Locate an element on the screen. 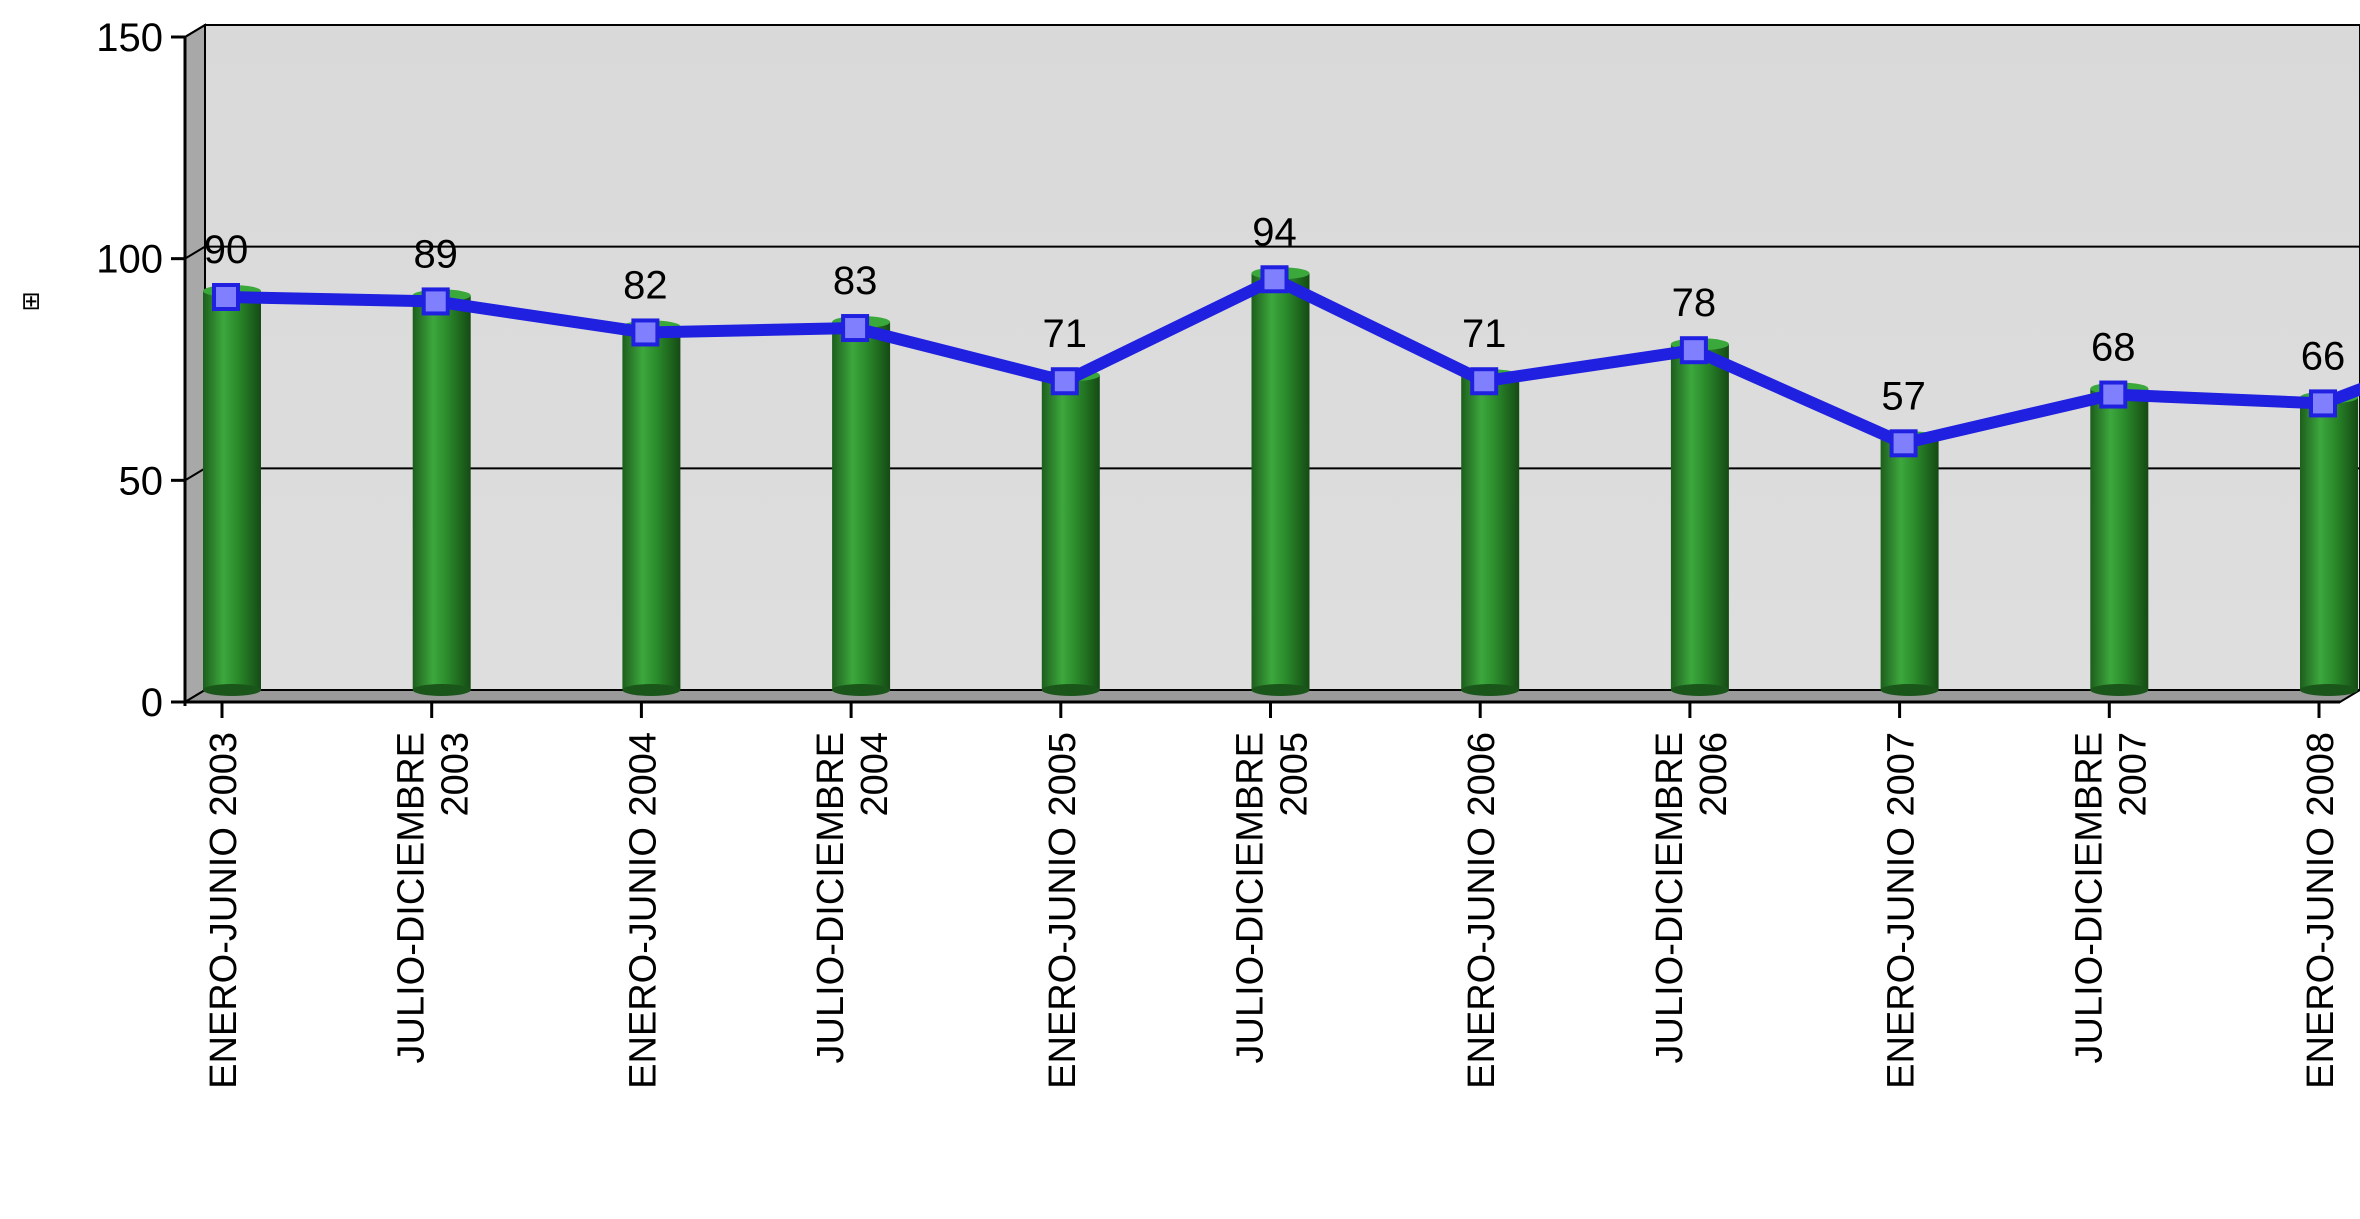  x-tick-label-line: 2005 is located at coordinates (1295, 774).